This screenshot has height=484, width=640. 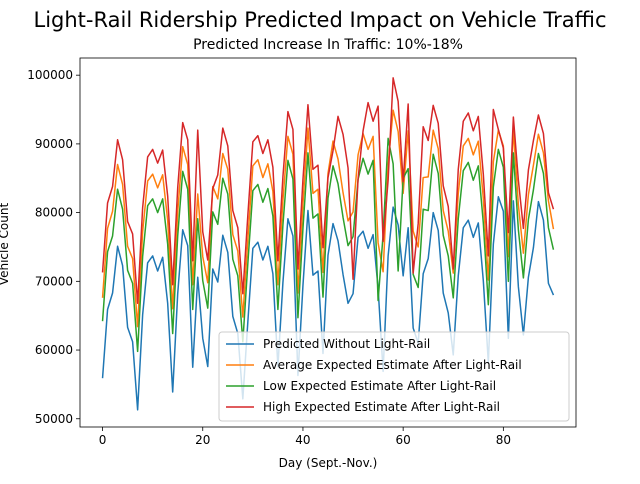 I want to click on x-tick-label: 20, so click(x=202, y=440).